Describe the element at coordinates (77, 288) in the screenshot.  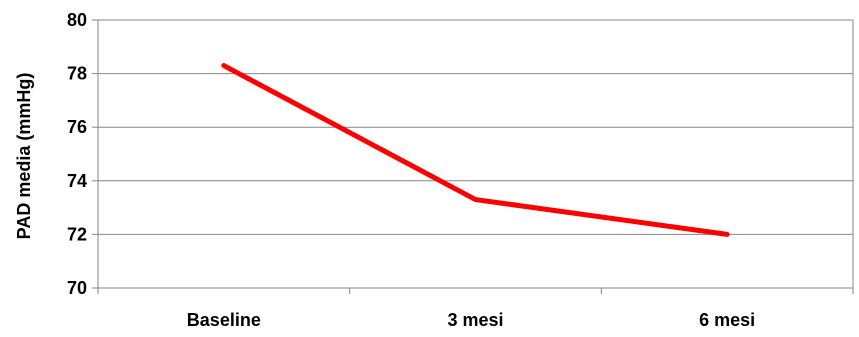
I see `y-tick-label: 70` at that location.